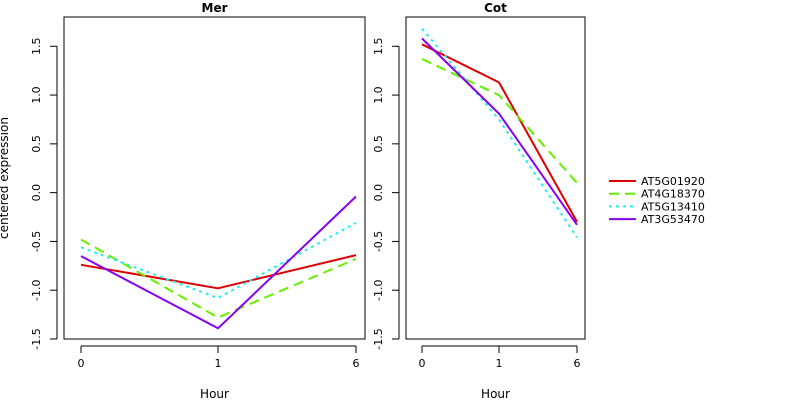 This screenshot has height=400, width=800. I want to click on legend-label: AT5G01920, so click(673, 181).